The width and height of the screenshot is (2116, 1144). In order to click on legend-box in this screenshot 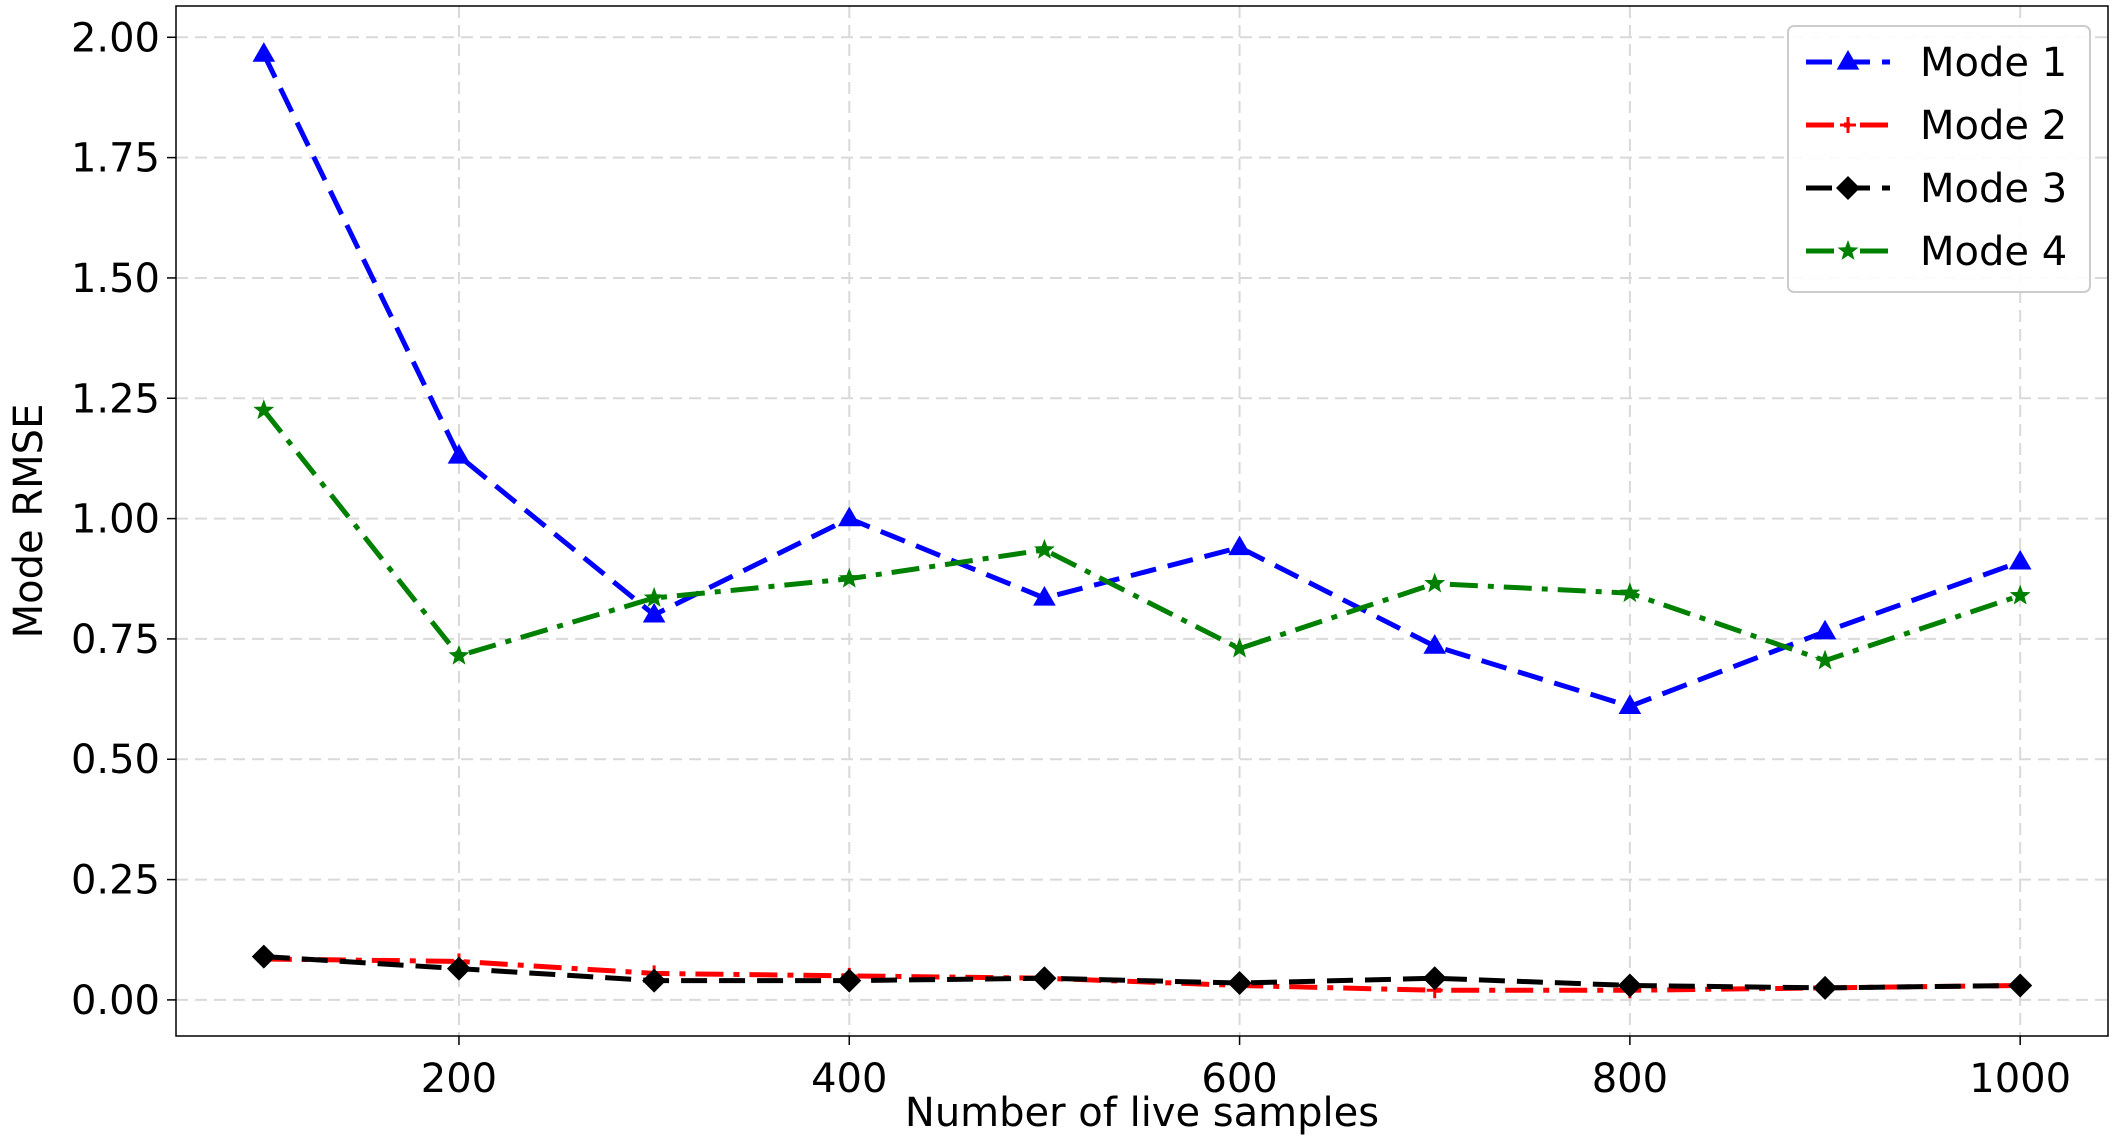, I will do `click(1939, 159)`.